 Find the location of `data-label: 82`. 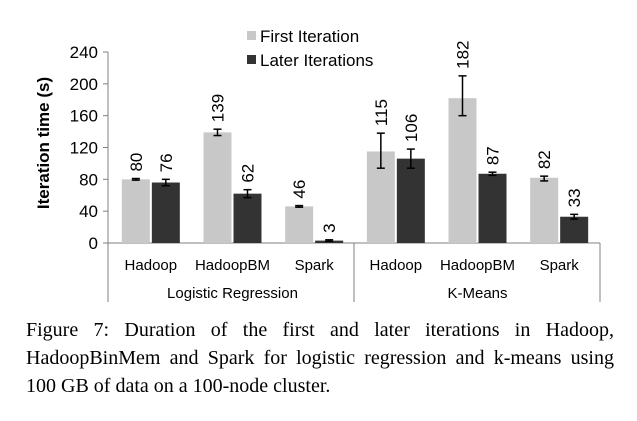

data-label: 82 is located at coordinates (544, 159).